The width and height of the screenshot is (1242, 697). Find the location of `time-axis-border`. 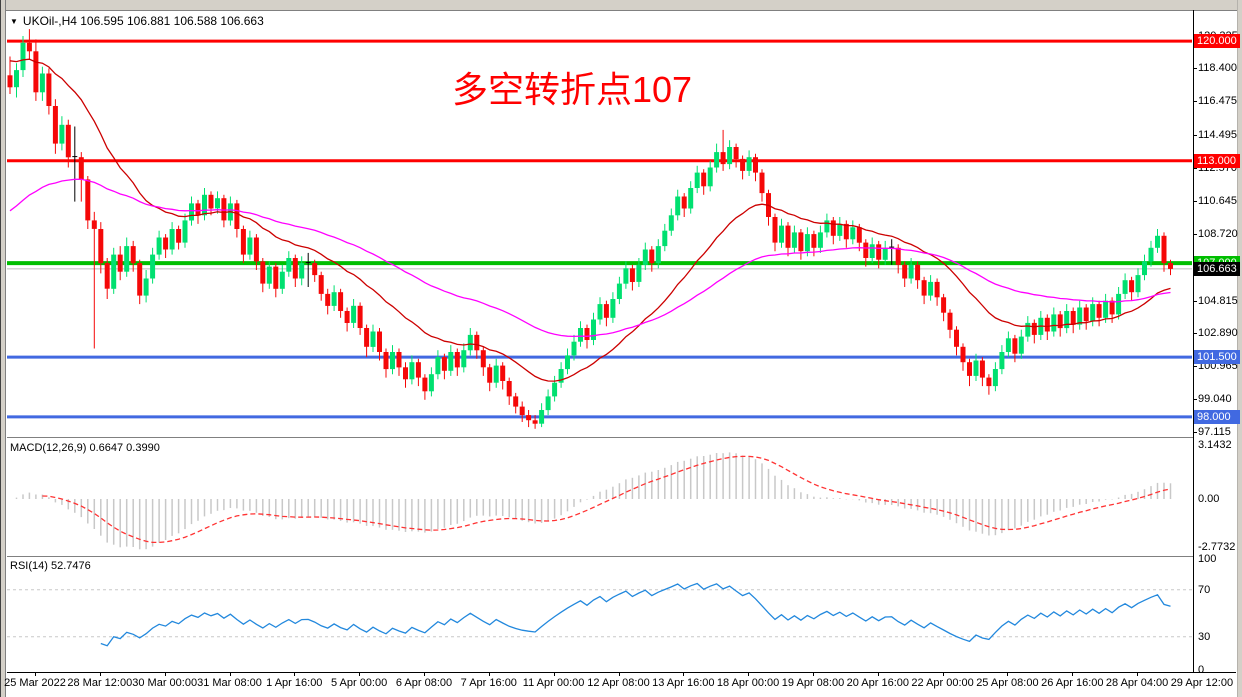

time-axis-border is located at coordinates (621, 672).